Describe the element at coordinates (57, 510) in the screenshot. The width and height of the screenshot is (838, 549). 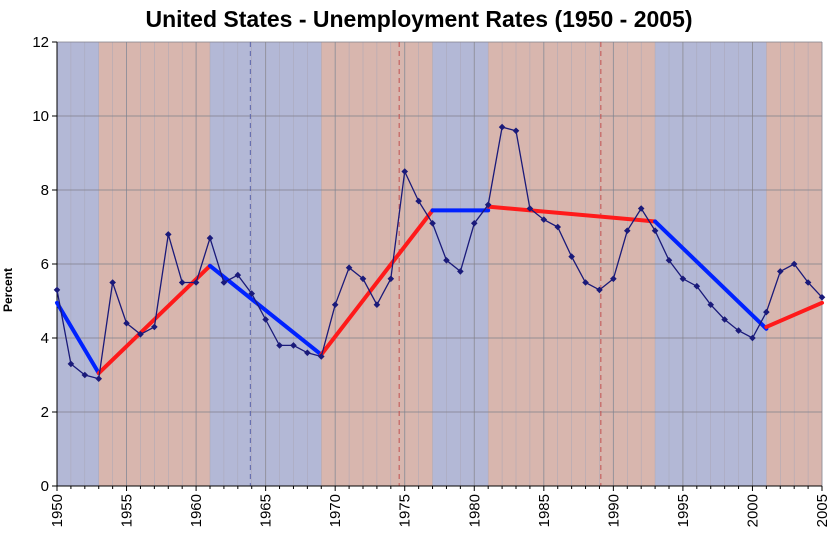
I see `x-tick-label-1950: 1950` at that location.